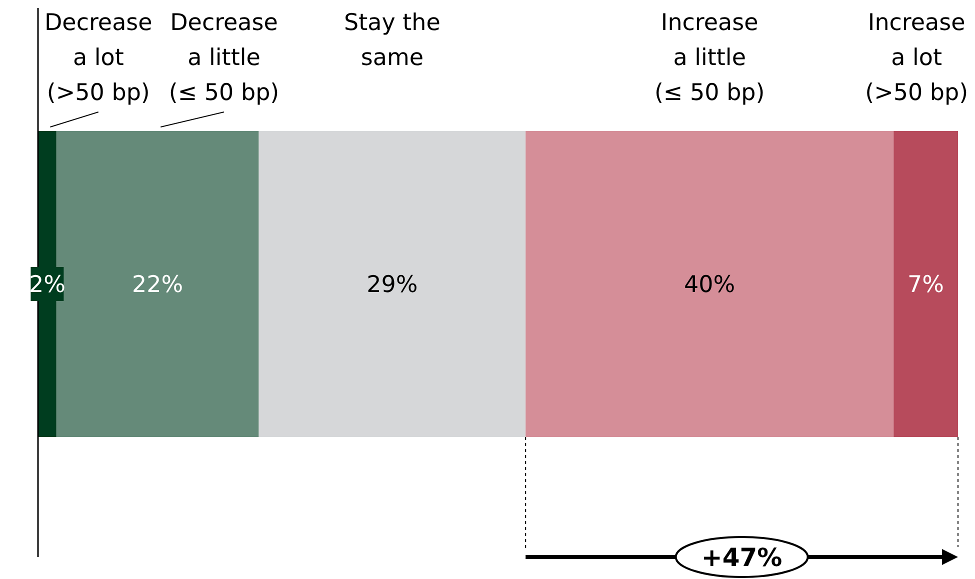 The width and height of the screenshot is (975, 579). I want to click on text: +47%, so click(741, 557).